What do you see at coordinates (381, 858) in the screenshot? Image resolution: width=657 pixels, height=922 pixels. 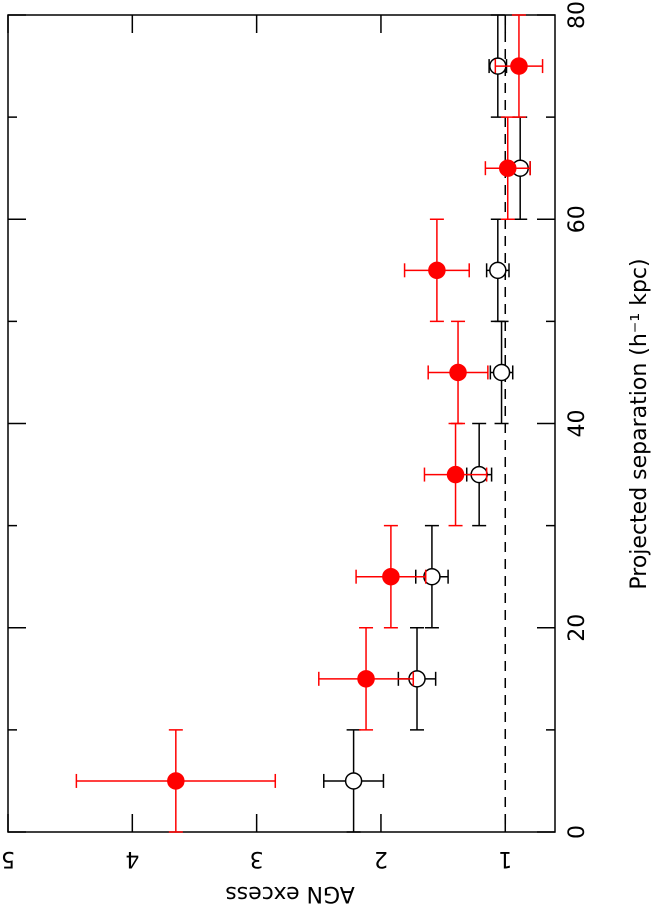 I see `y-tick-label: 2` at bounding box center [381, 858].